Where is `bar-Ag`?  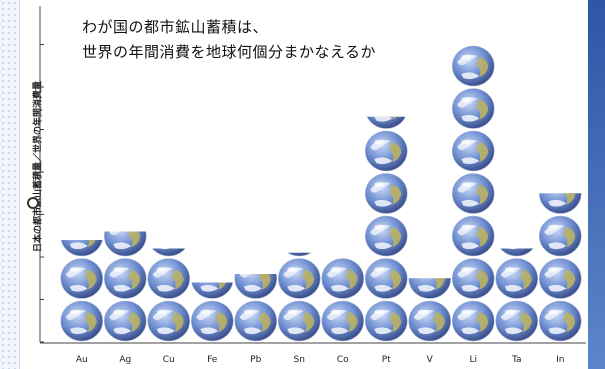
bar-Ag is located at coordinates (125, 286).